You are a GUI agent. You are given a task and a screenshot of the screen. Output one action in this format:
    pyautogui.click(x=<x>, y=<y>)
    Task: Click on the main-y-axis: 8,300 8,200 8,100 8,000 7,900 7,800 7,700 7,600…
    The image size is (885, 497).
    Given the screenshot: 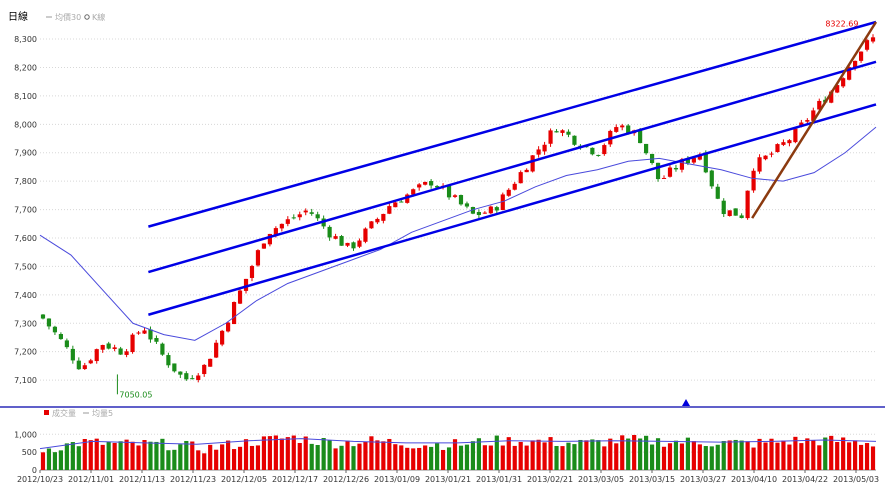 What is the action you would take?
    pyautogui.click(x=25, y=210)
    